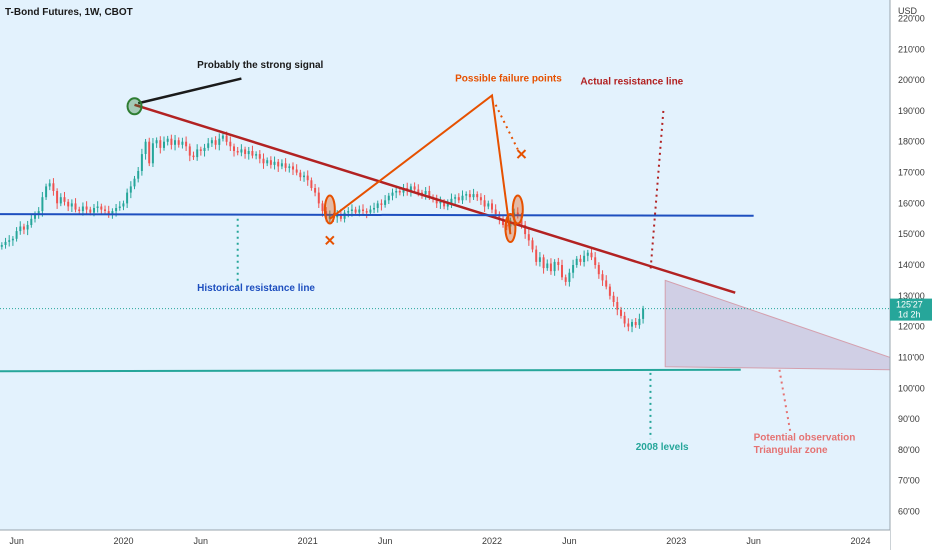 This screenshot has width=932, height=550. Describe the element at coordinates (506, 127) in the screenshot. I see `leader-failure` at that location.